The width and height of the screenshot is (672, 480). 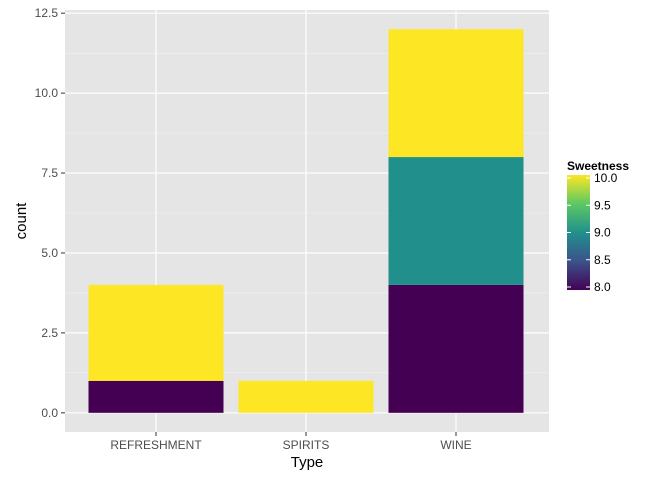 I want to click on y-tick-label: 12.5, so click(x=47, y=13).